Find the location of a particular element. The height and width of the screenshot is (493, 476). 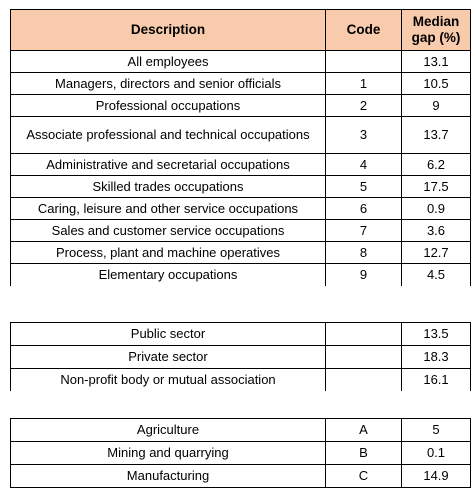

table-row: Skilled trades occupations 5 17.5 is located at coordinates (240, 186).